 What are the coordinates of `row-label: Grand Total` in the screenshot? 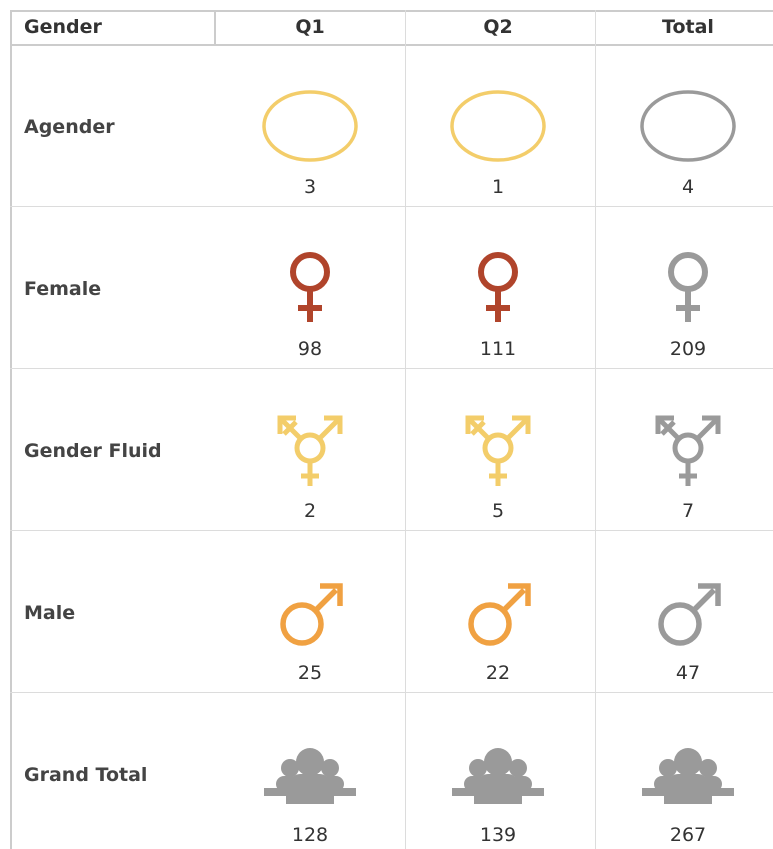 It's located at (86, 775).